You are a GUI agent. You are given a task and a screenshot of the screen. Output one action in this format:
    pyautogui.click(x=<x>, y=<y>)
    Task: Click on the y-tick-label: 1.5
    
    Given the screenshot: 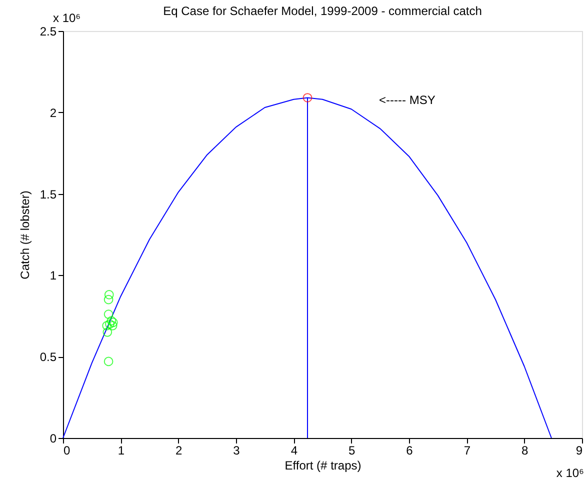 What is the action you would take?
    pyautogui.click(x=48, y=194)
    